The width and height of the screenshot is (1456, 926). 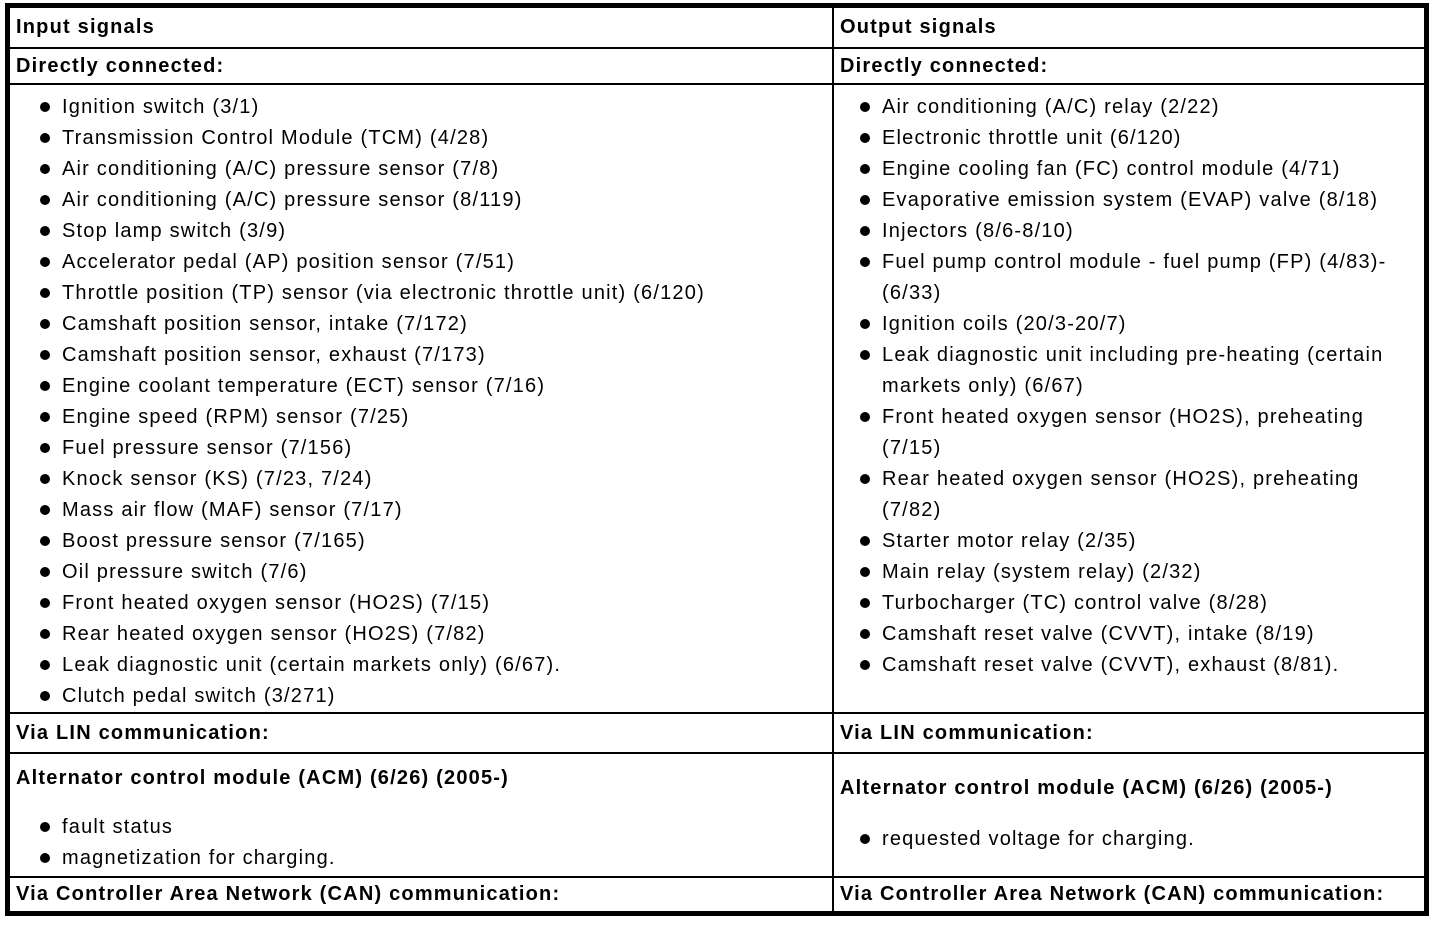 What do you see at coordinates (967, 732) in the screenshot?
I see `output-via-lin-text: Via LIN communication:` at bounding box center [967, 732].